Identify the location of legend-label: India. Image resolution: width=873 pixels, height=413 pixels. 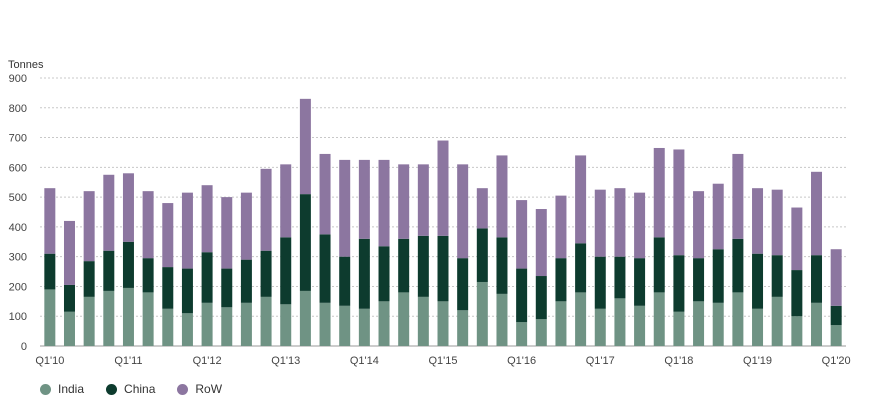
(71, 389).